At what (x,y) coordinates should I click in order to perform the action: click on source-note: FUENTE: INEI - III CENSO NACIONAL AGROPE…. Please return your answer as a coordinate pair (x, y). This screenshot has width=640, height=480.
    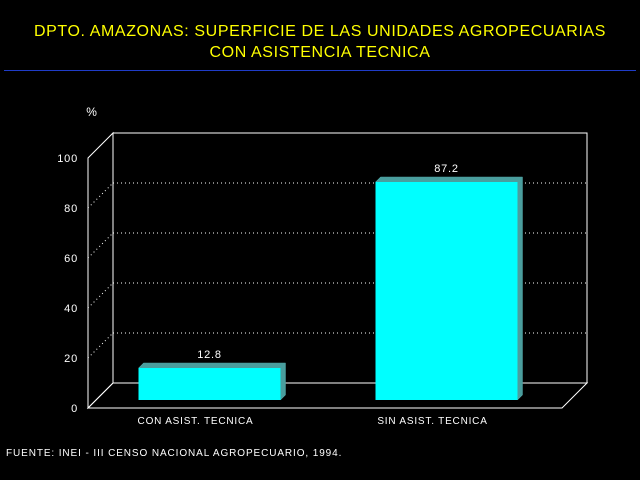
    Looking at the image, I should click on (174, 453).